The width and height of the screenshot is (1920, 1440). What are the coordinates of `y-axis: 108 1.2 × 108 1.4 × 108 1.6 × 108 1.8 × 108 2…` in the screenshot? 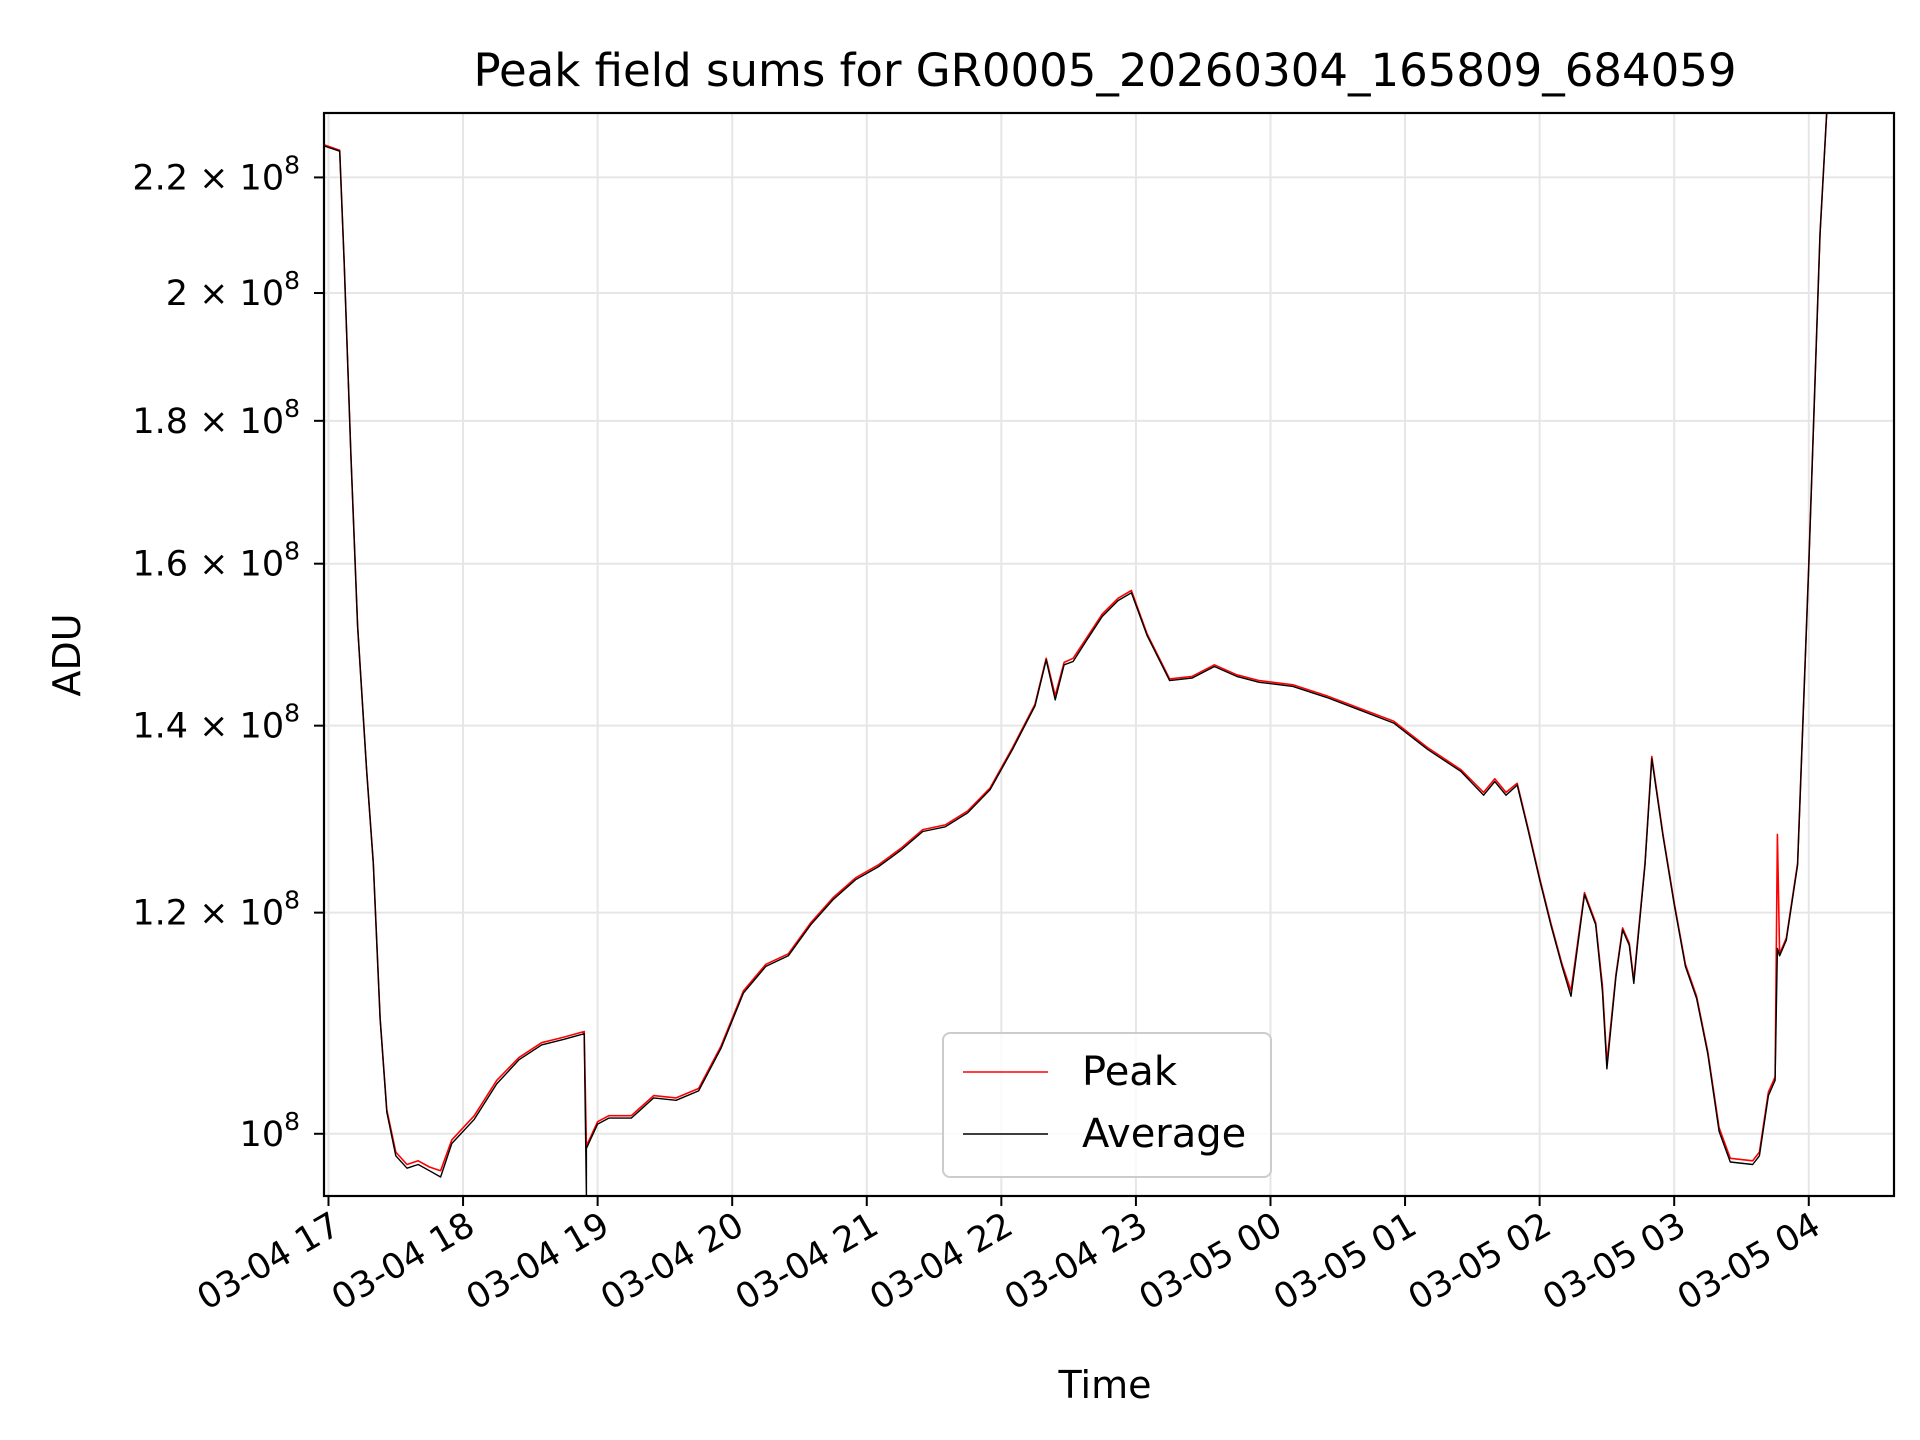 It's located at (228, 652).